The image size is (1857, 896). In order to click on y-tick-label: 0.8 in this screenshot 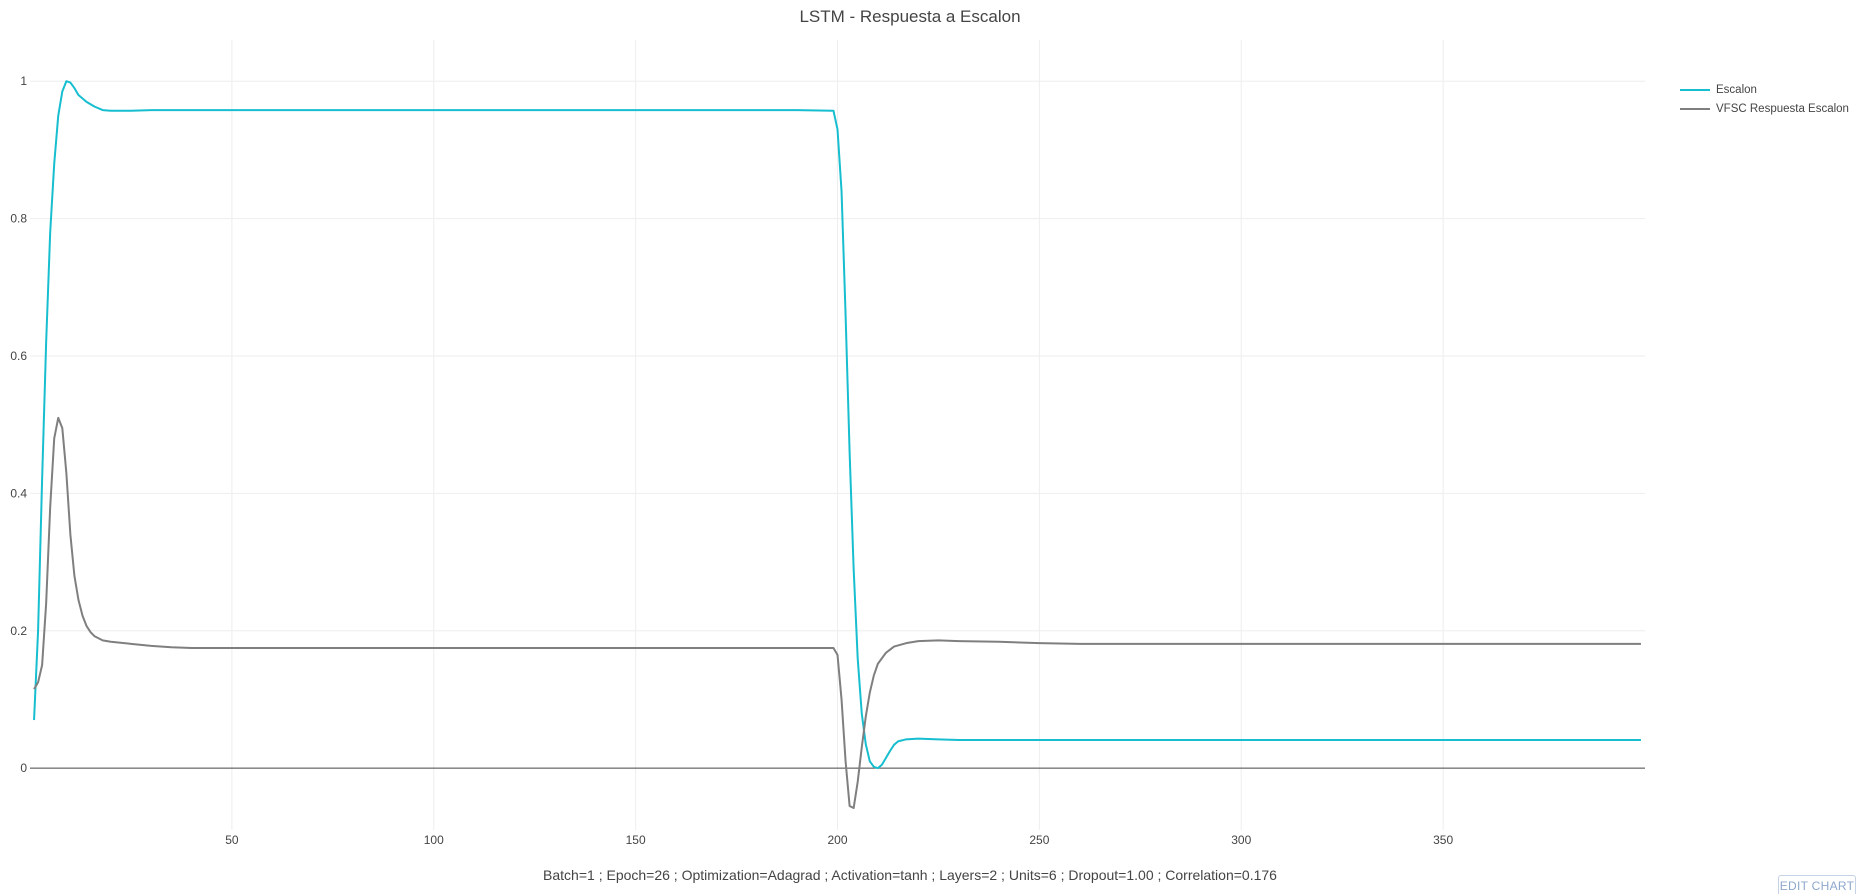, I will do `click(18, 219)`.